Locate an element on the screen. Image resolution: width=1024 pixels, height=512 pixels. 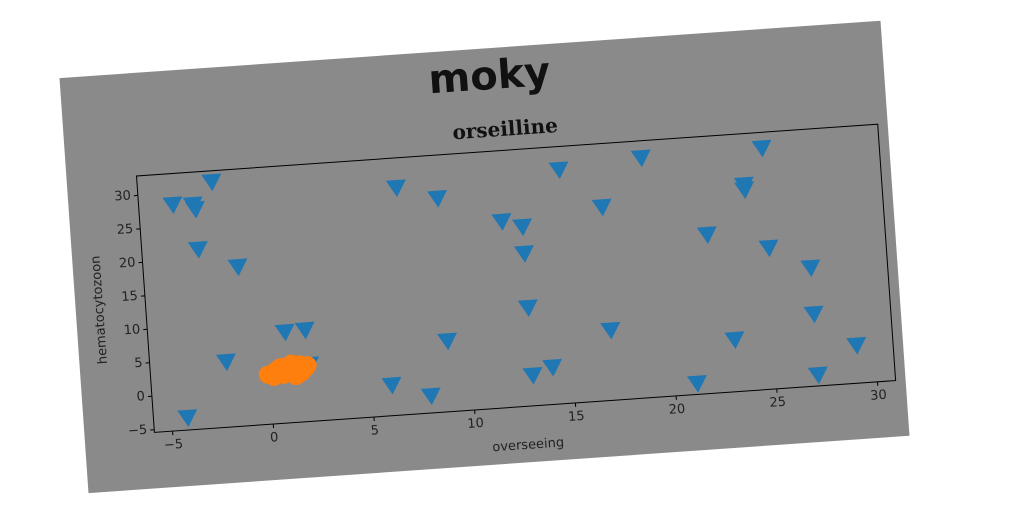
x-tick-label: 10 is located at coordinates (476, 424).